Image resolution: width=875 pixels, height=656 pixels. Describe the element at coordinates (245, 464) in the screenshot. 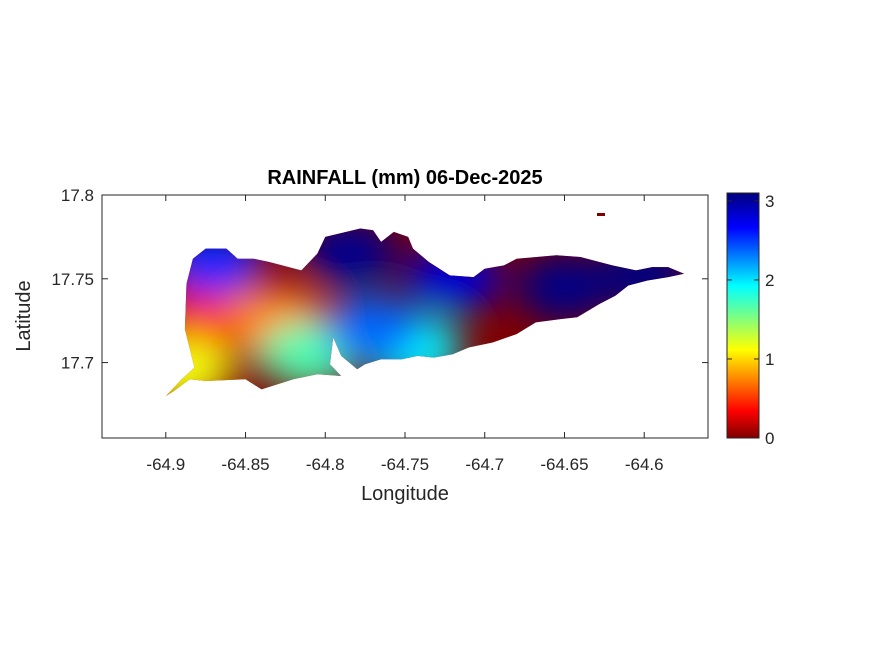

I see `x-tick-label: -64.85` at that location.